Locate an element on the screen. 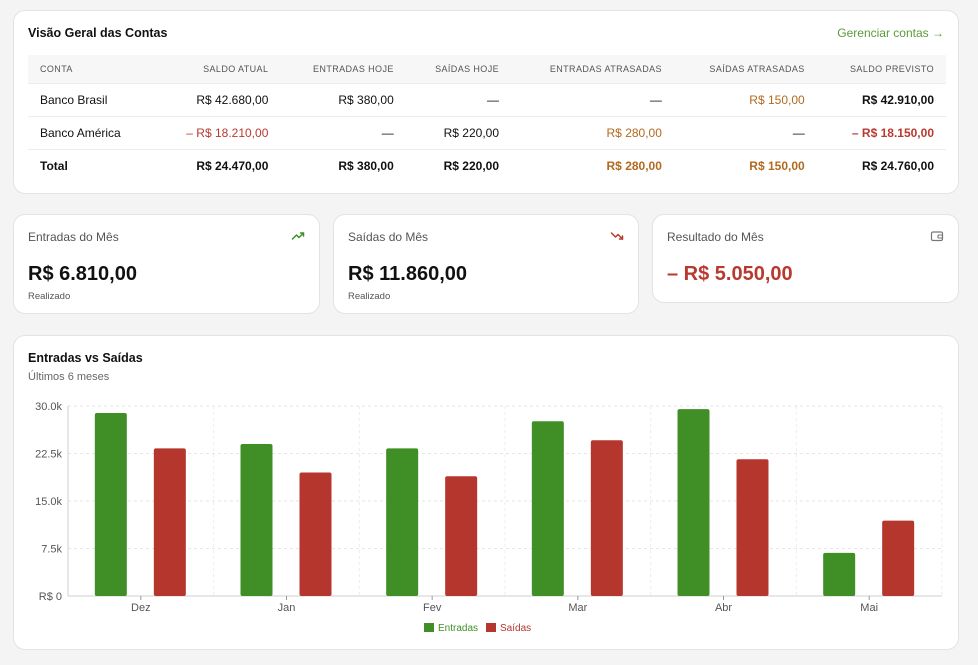 This screenshot has height=665, width=978. bar-entradas-mai is located at coordinates (839, 574).